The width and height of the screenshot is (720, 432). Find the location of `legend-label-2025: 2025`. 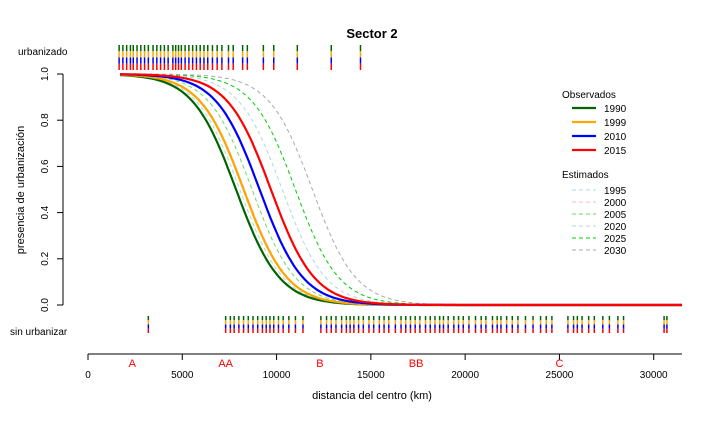

legend-label-2025: 2025 is located at coordinates (615, 239).